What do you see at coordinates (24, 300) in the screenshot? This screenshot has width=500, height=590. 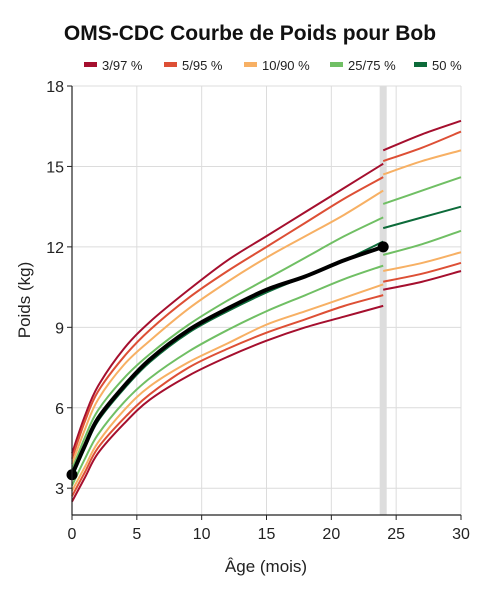 I see `y-axis-label: Poids (kg)` at bounding box center [24, 300].